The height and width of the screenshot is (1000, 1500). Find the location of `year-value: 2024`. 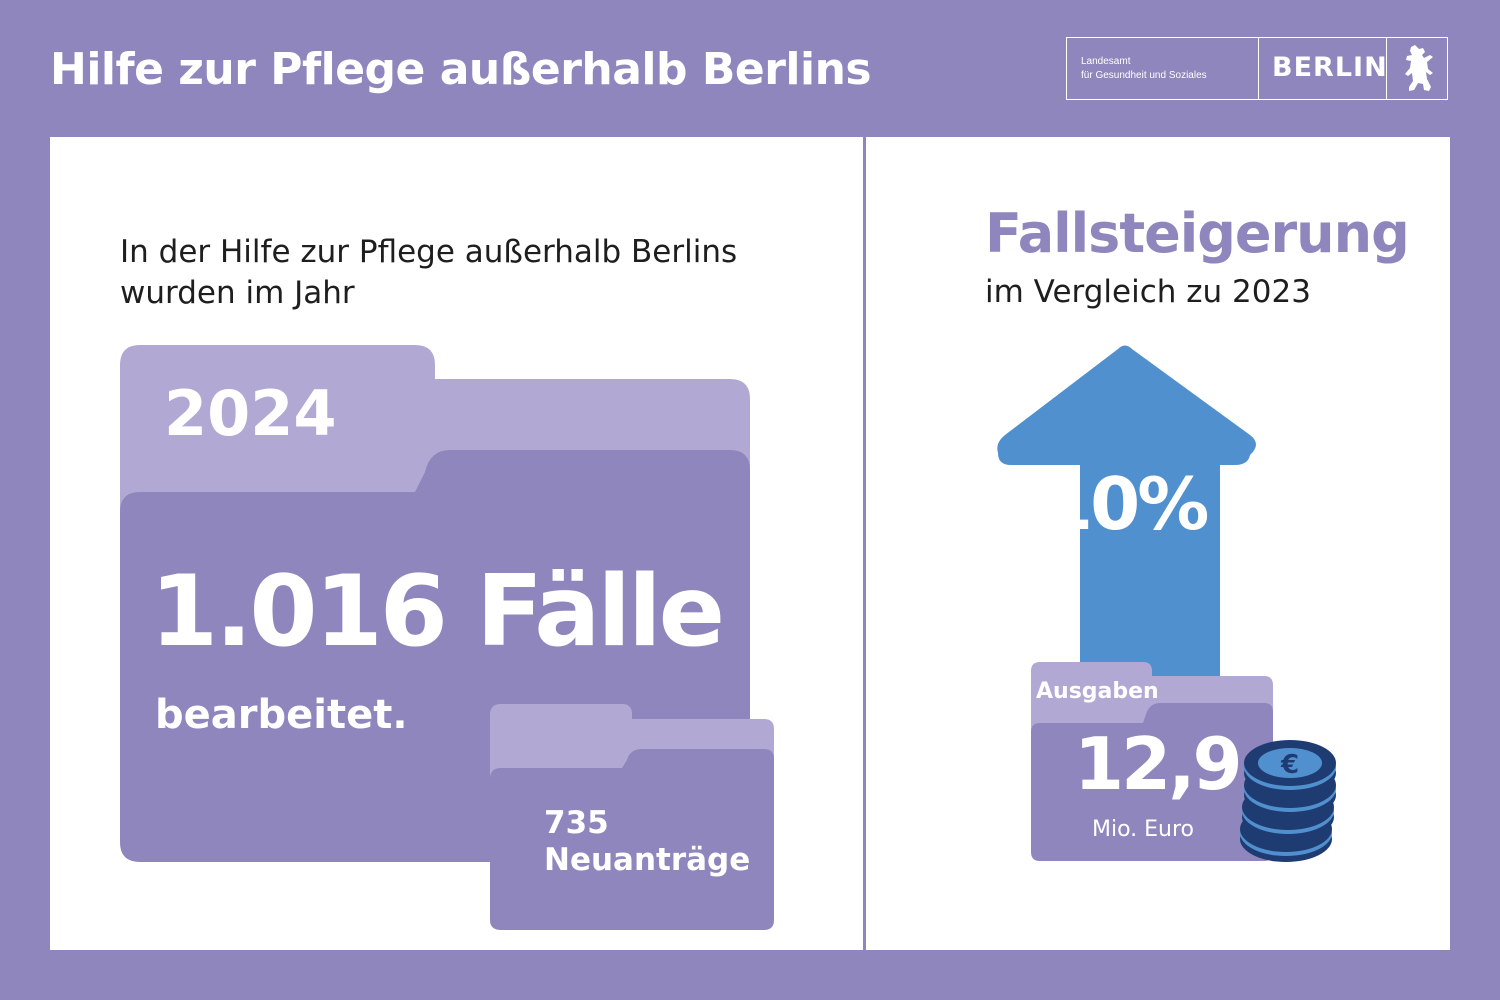

year-value: 2024 is located at coordinates (250, 413).